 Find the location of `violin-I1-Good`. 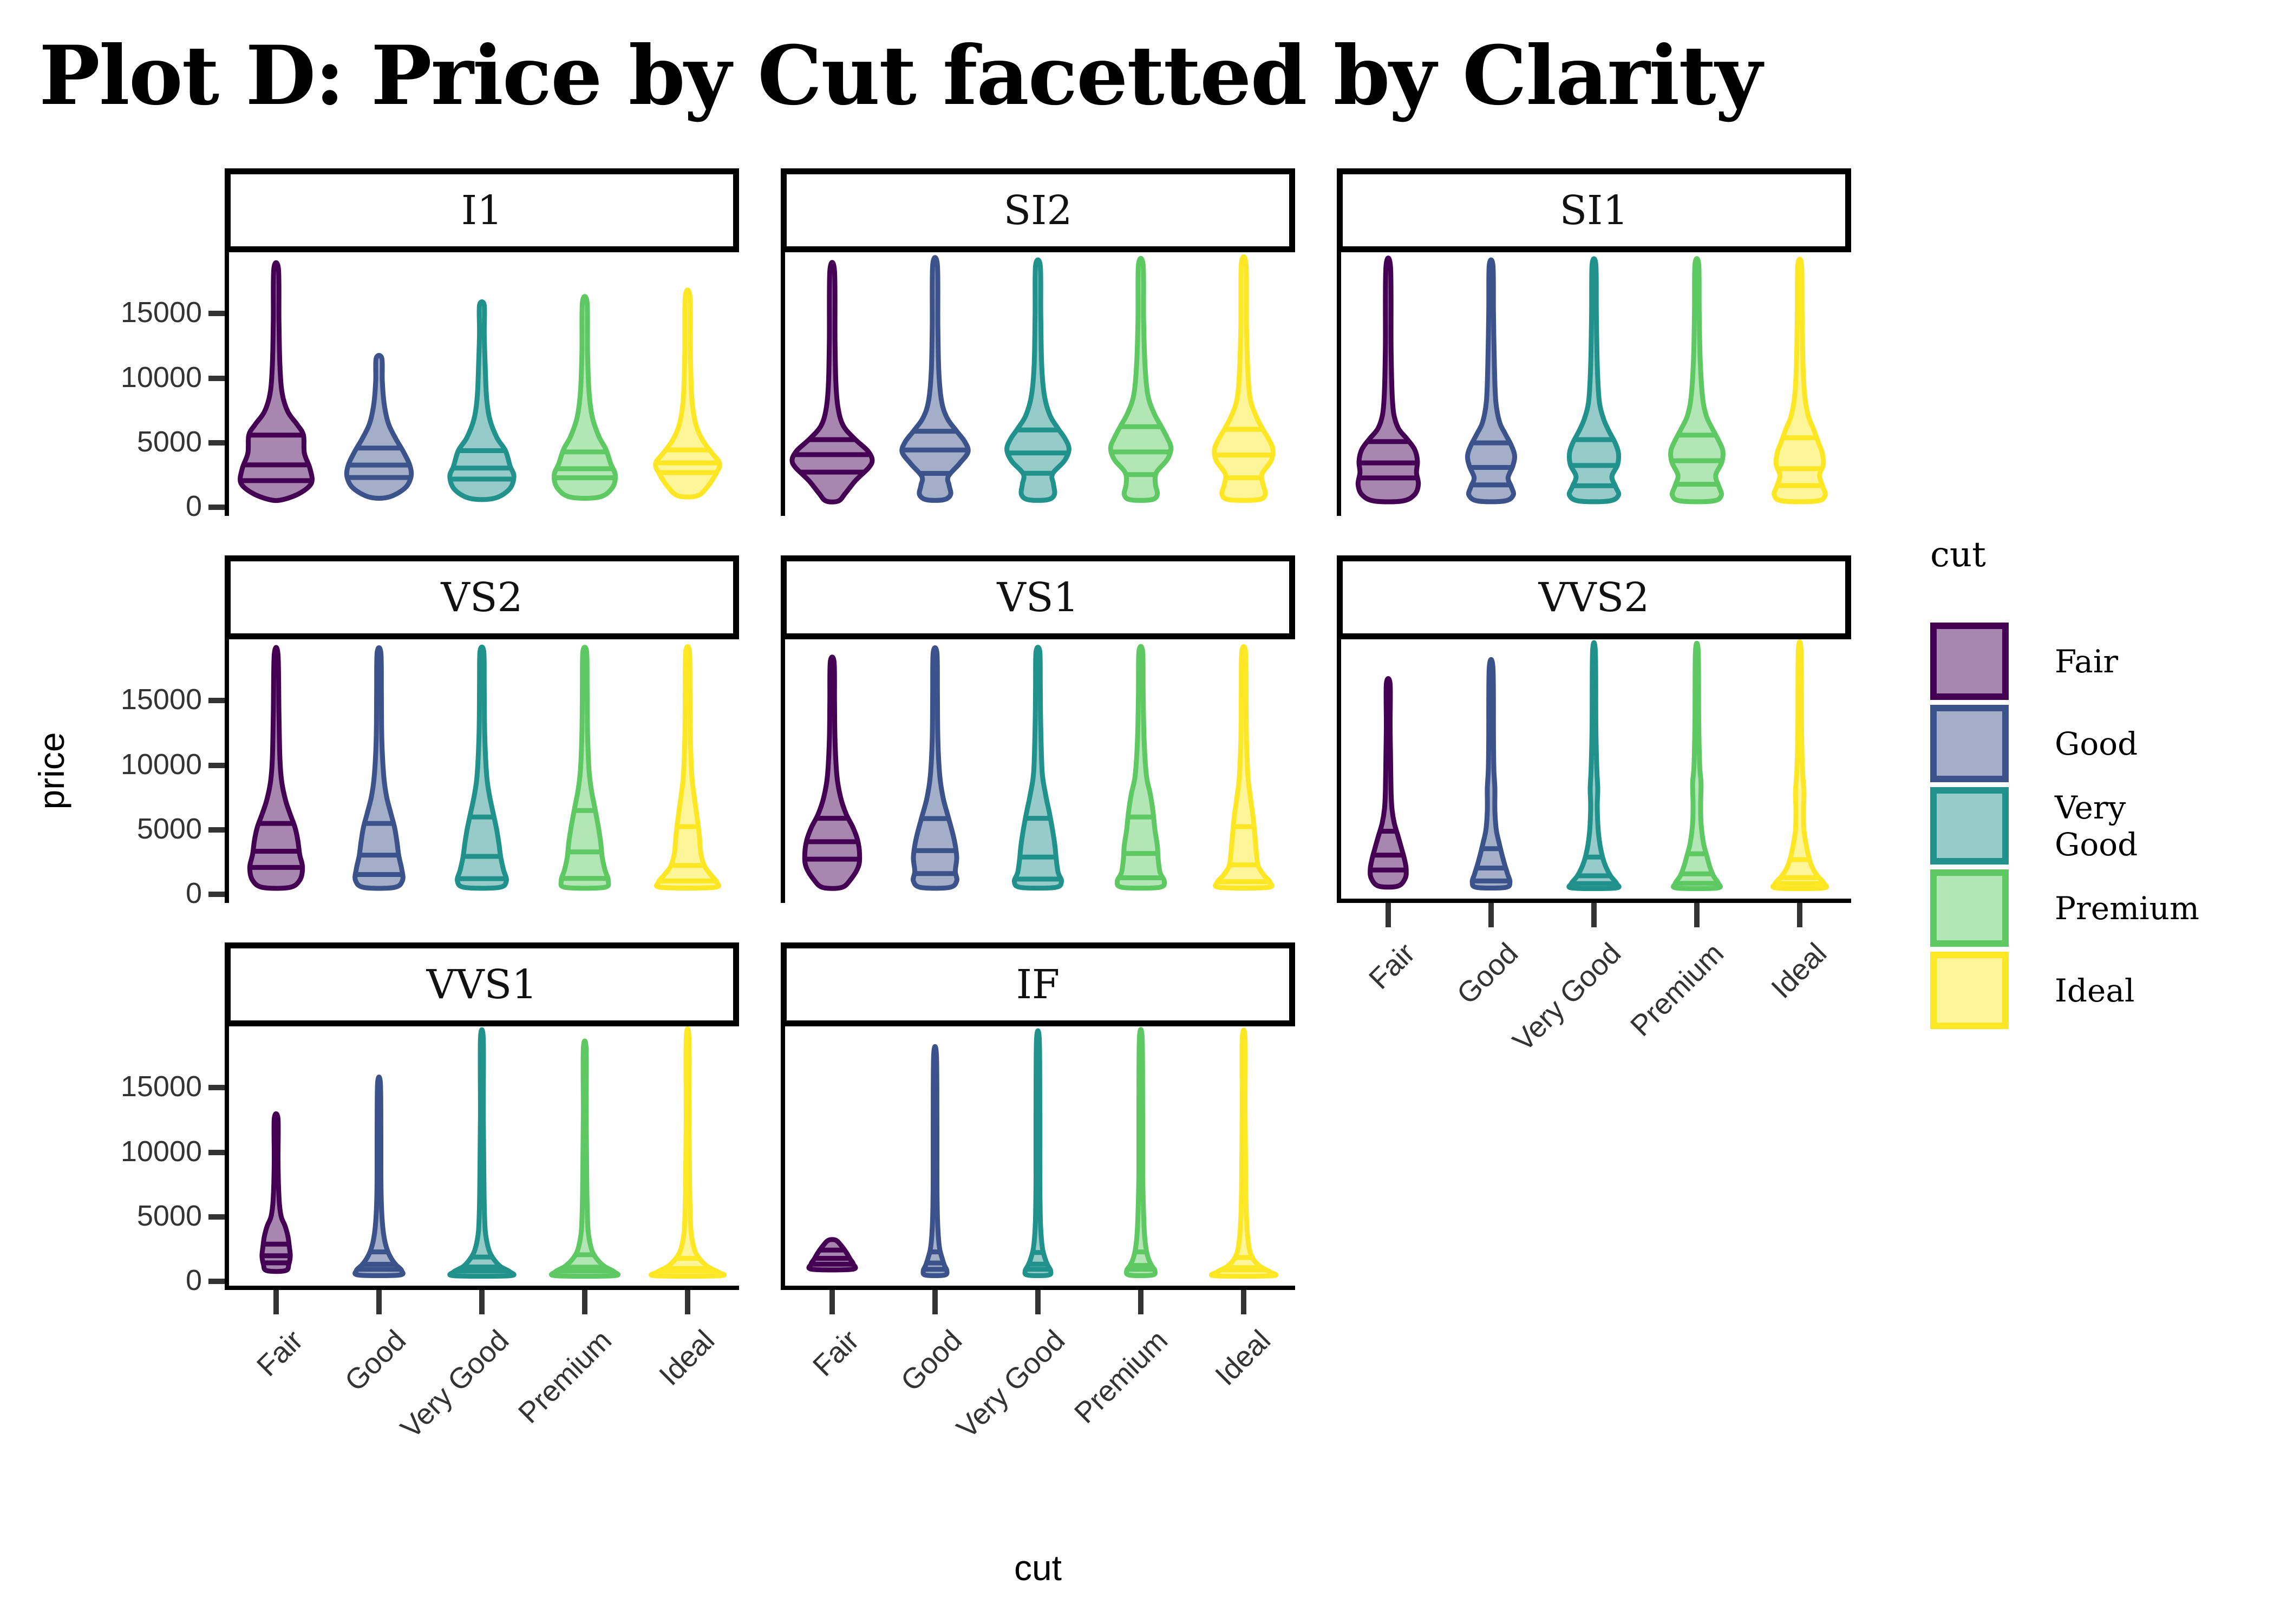

violin-I1-Good is located at coordinates (379, 427).